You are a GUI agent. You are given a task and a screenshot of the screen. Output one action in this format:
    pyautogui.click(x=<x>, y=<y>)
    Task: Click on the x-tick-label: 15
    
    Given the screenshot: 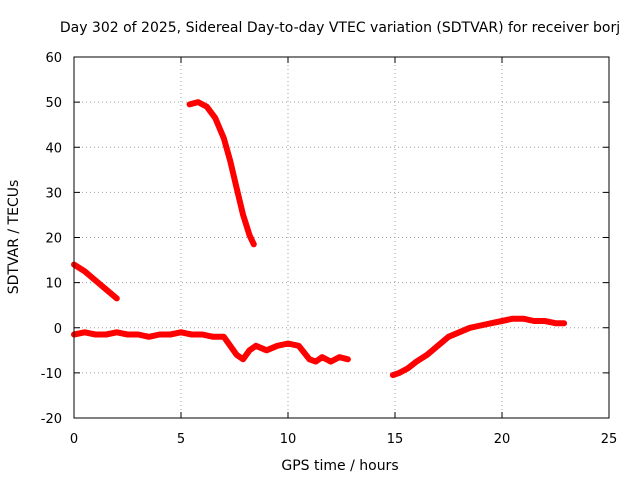 What is the action you would take?
    pyautogui.click(x=395, y=439)
    